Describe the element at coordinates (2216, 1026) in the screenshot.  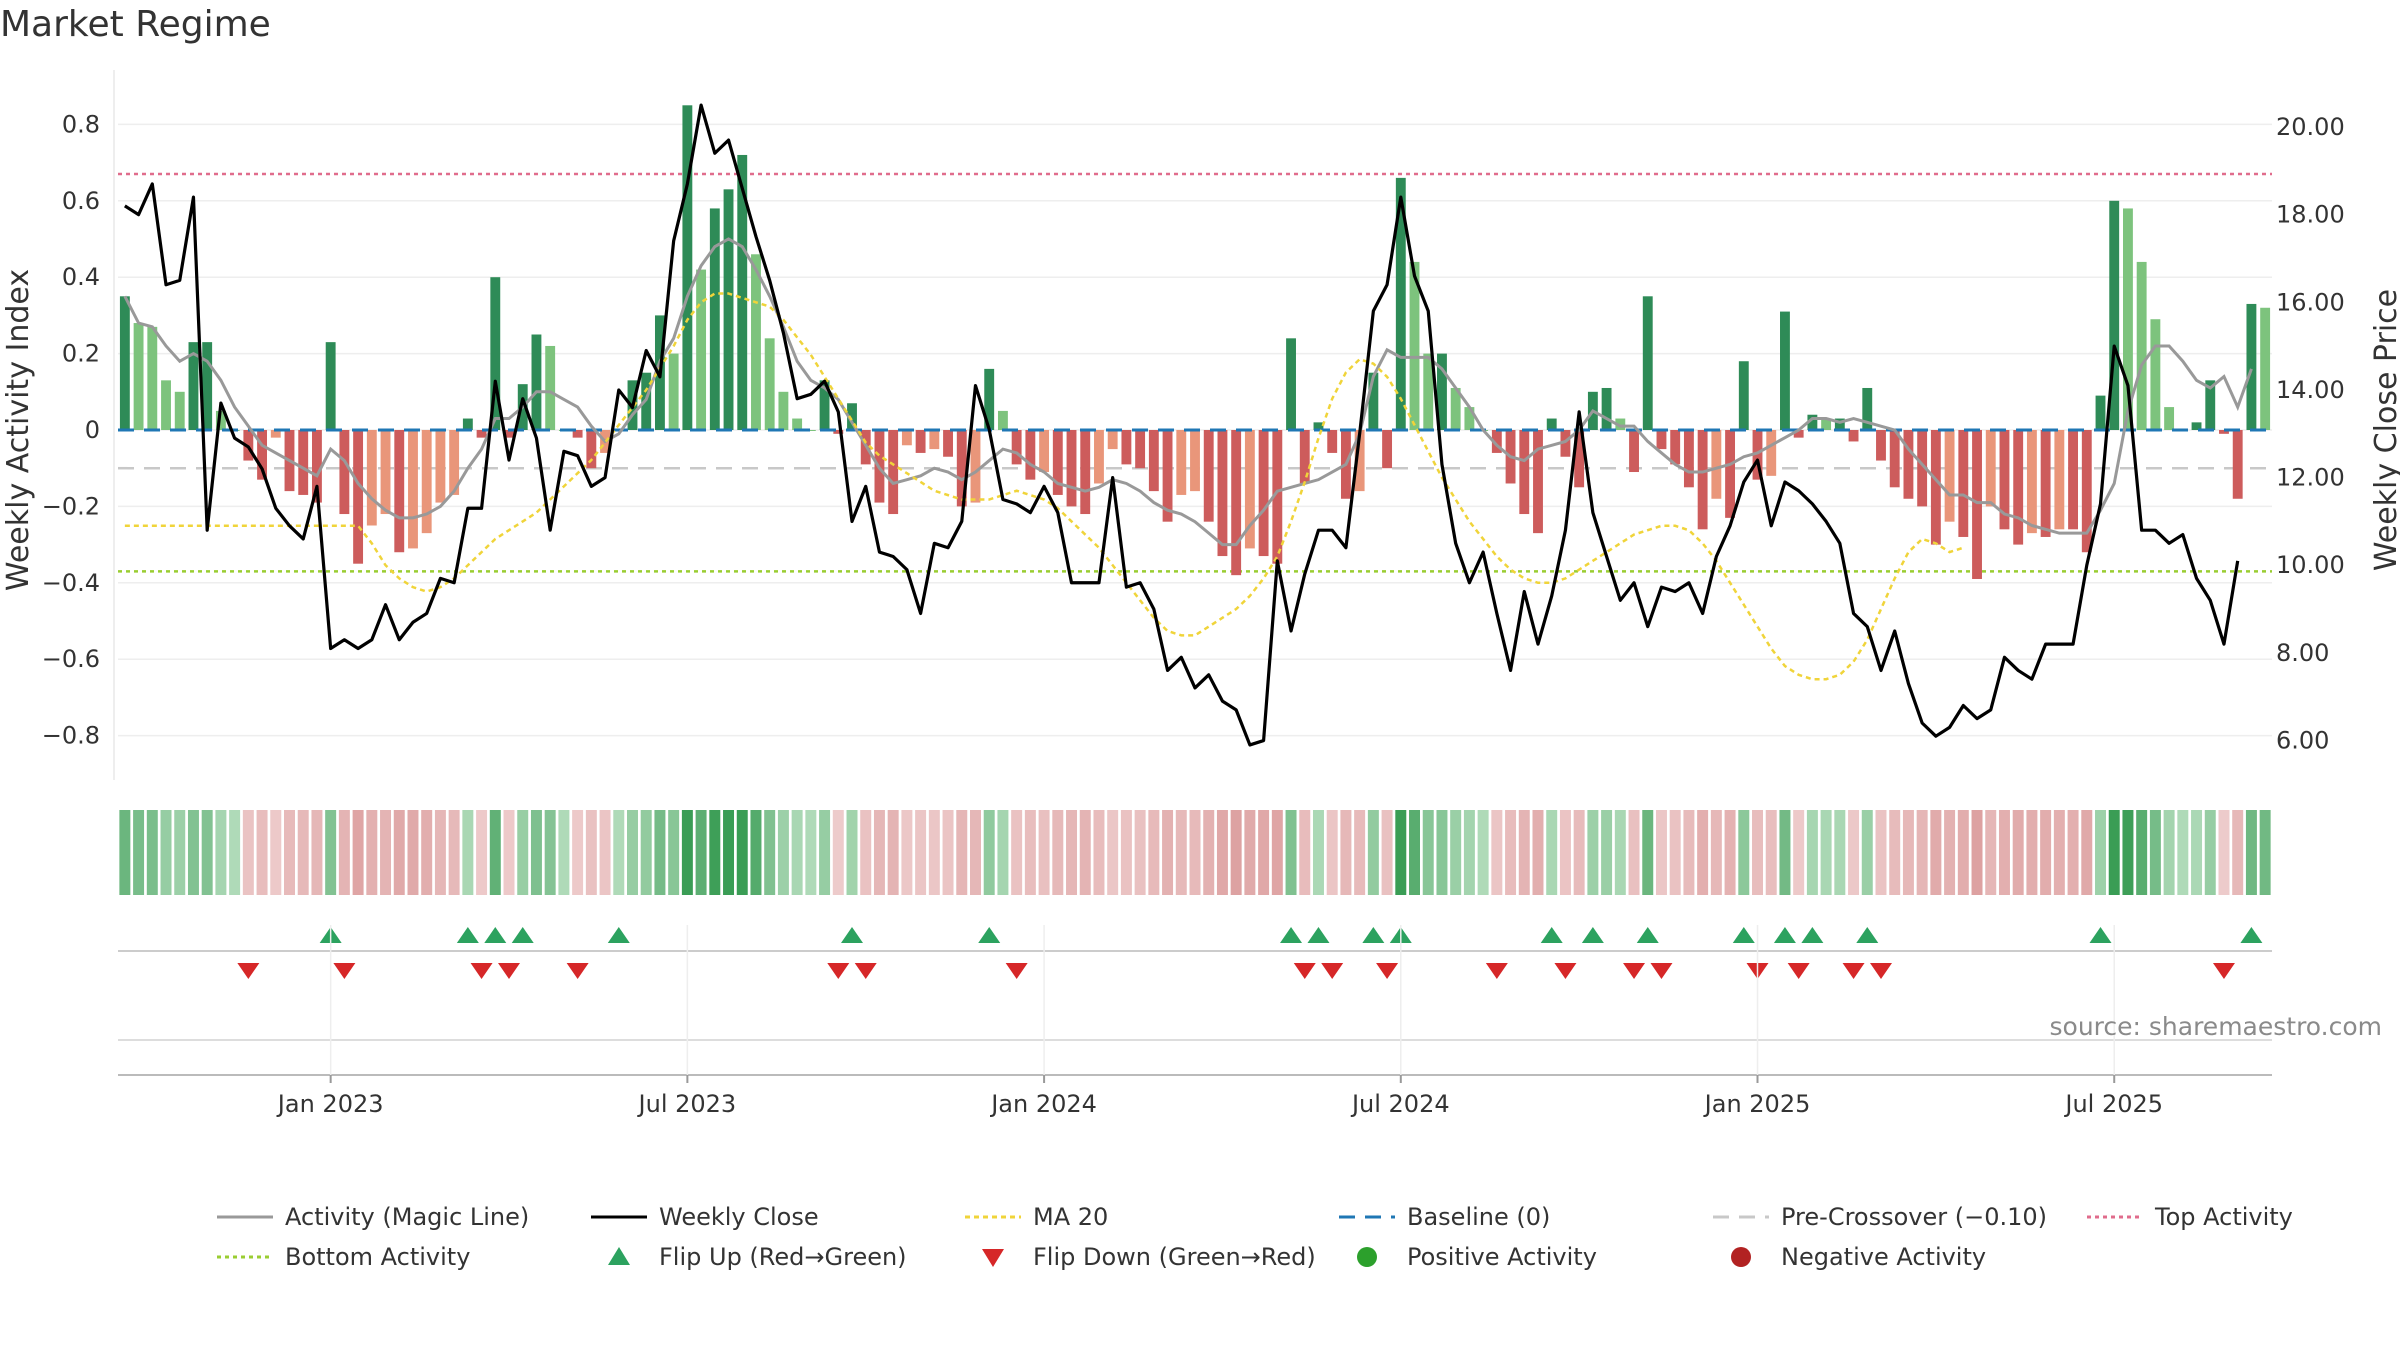
I see `source-credit: source: sharemaestro.com` at that location.